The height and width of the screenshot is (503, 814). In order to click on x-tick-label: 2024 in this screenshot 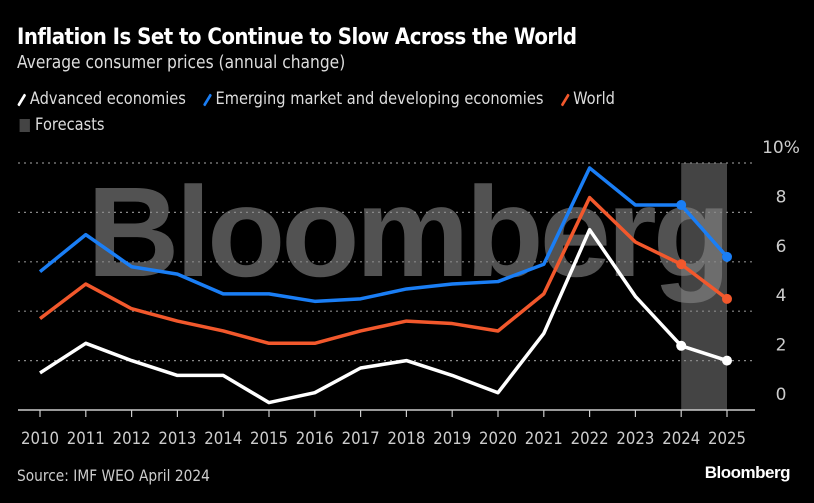, I will do `click(681, 439)`.